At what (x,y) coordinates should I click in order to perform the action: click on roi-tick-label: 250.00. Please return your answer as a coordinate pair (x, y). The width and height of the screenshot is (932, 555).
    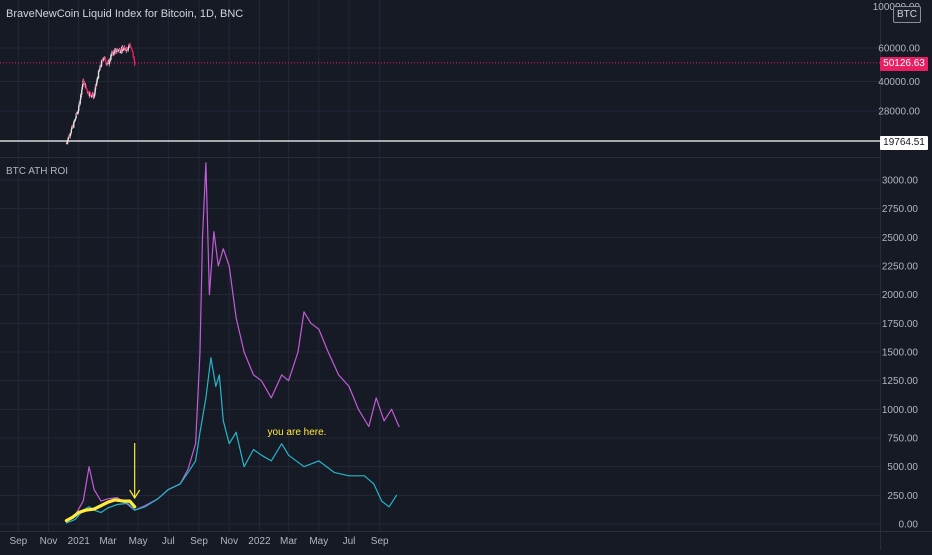
    Looking at the image, I should click on (902, 496).